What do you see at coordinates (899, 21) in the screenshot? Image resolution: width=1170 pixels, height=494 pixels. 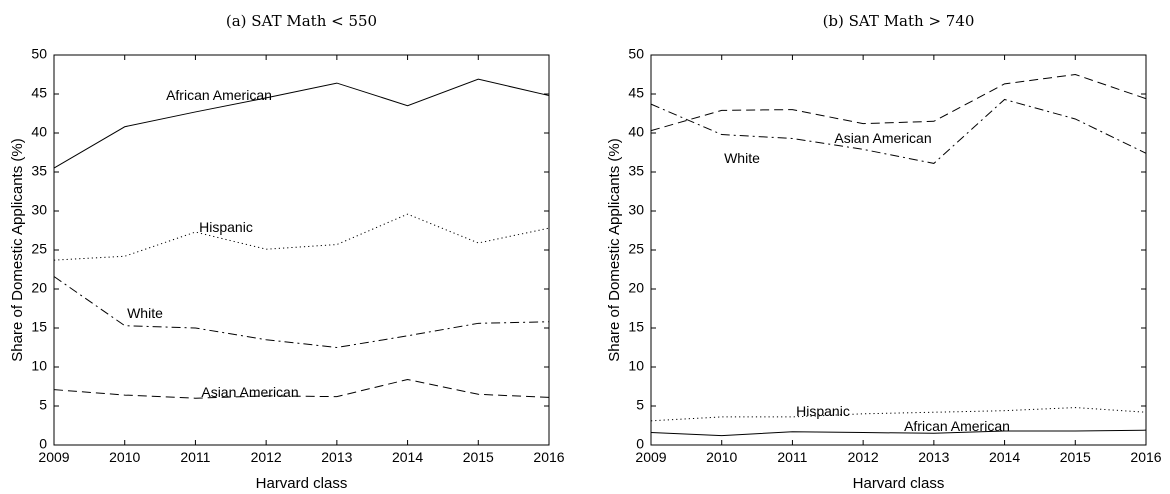 I see `panel-title: (b) SAT Math > 740` at bounding box center [899, 21].